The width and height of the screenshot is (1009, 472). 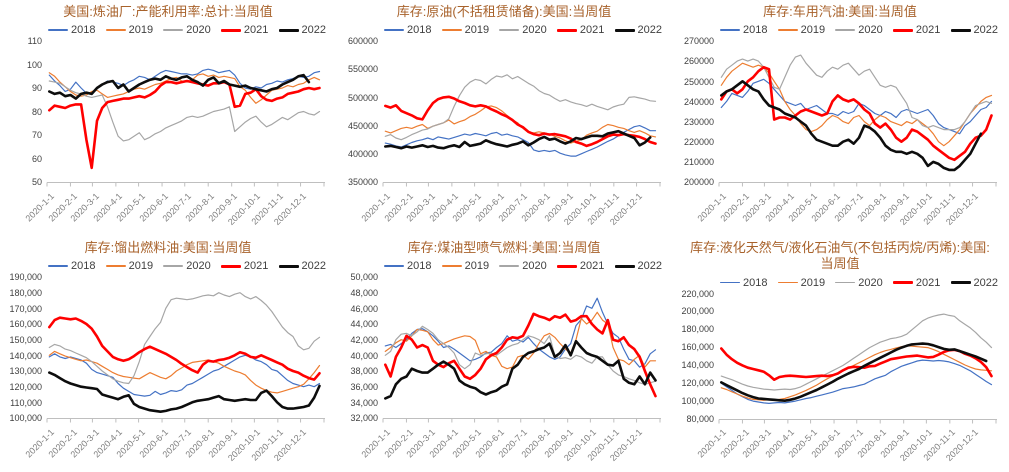 What do you see at coordinates (698, 61) in the screenshot?
I see `y-tick-label: 260000` at bounding box center [698, 61].